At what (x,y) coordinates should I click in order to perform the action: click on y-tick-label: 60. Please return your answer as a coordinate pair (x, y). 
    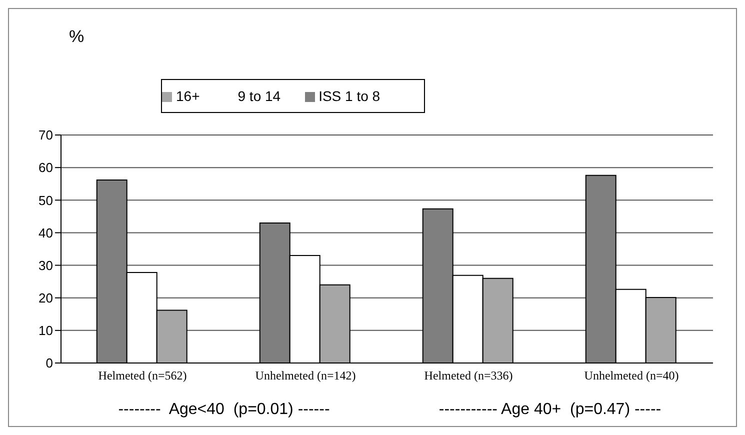
    Looking at the image, I should click on (45, 168).